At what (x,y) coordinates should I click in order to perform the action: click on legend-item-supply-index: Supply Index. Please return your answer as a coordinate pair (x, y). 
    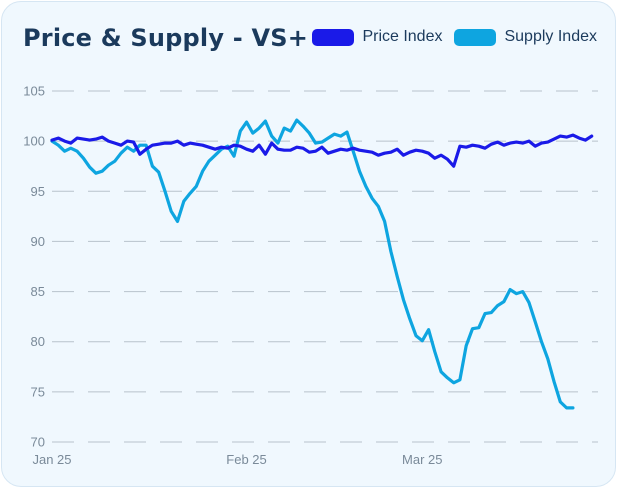
    Looking at the image, I should click on (525, 37).